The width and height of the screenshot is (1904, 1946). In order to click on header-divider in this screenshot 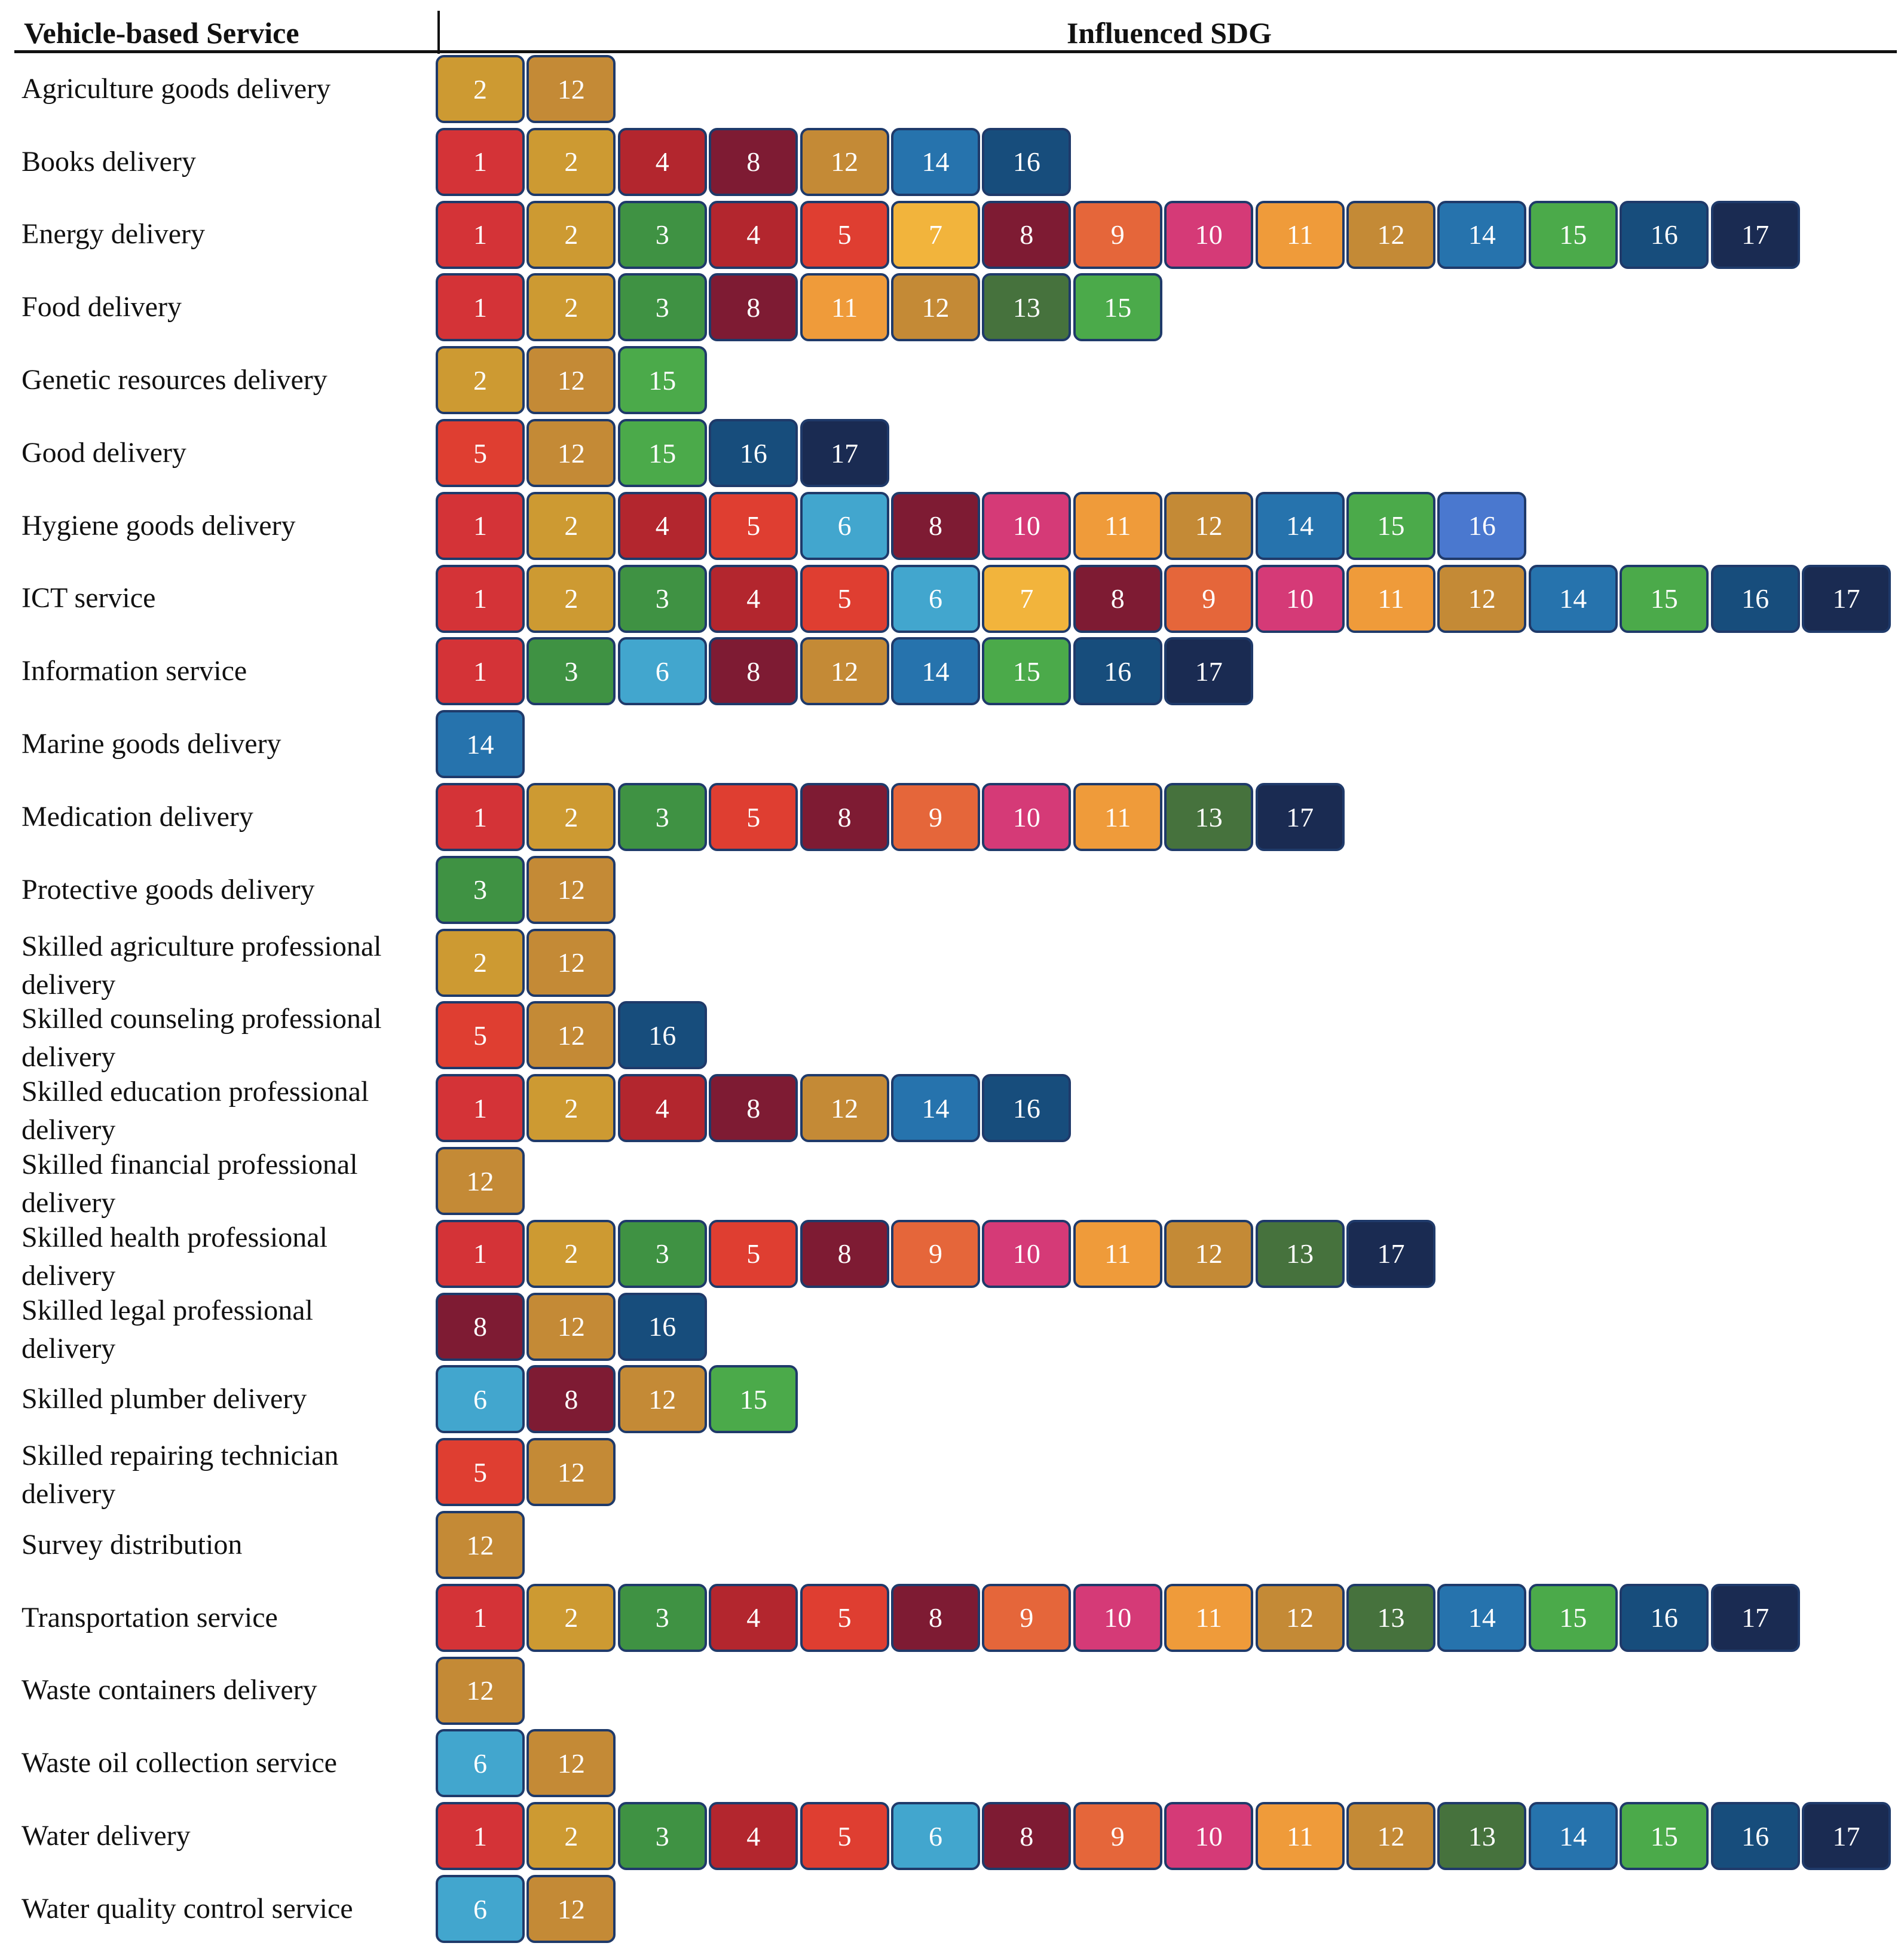, I will do `click(439, 32)`.